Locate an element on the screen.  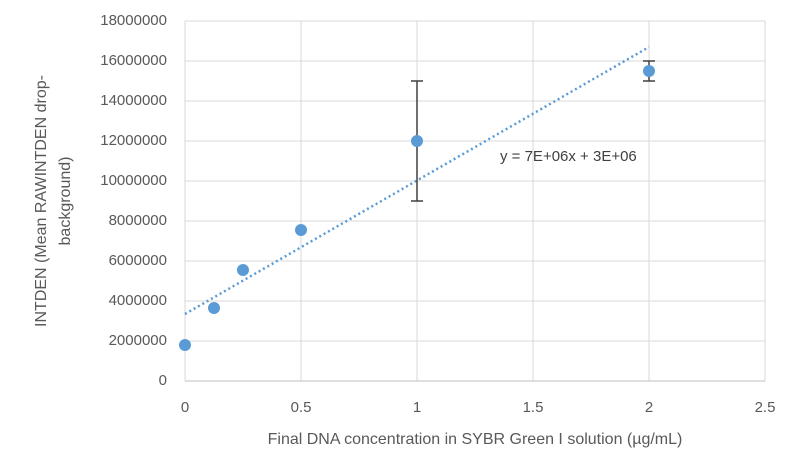
x-tick-label: 0.5 is located at coordinates (301, 407).